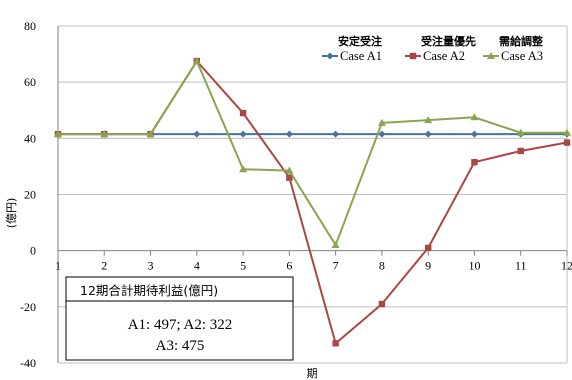  I want to click on annotation-line-2: A3: 475, so click(180, 346).